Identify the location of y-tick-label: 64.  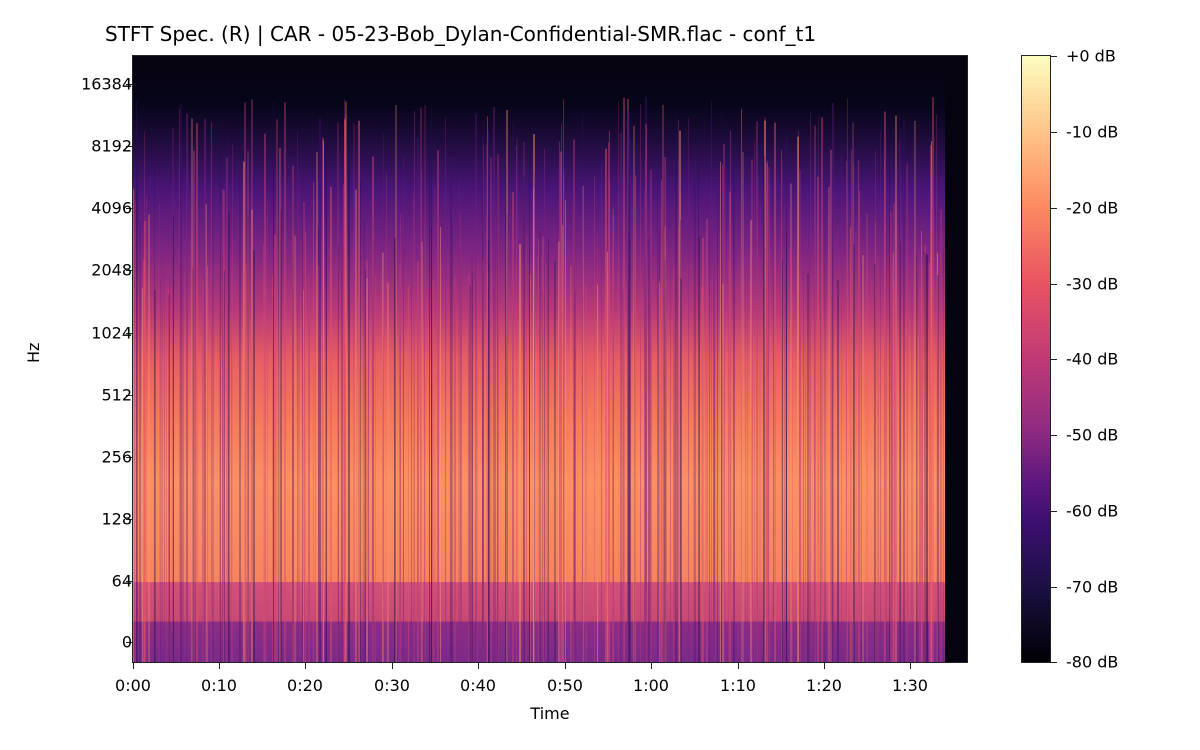
(121, 581).